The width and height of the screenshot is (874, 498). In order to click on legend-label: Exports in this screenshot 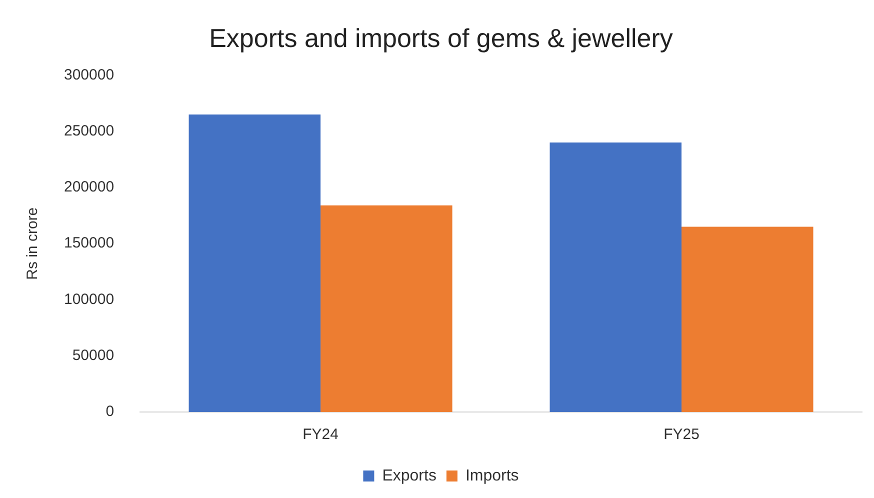, I will do `click(409, 475)`.